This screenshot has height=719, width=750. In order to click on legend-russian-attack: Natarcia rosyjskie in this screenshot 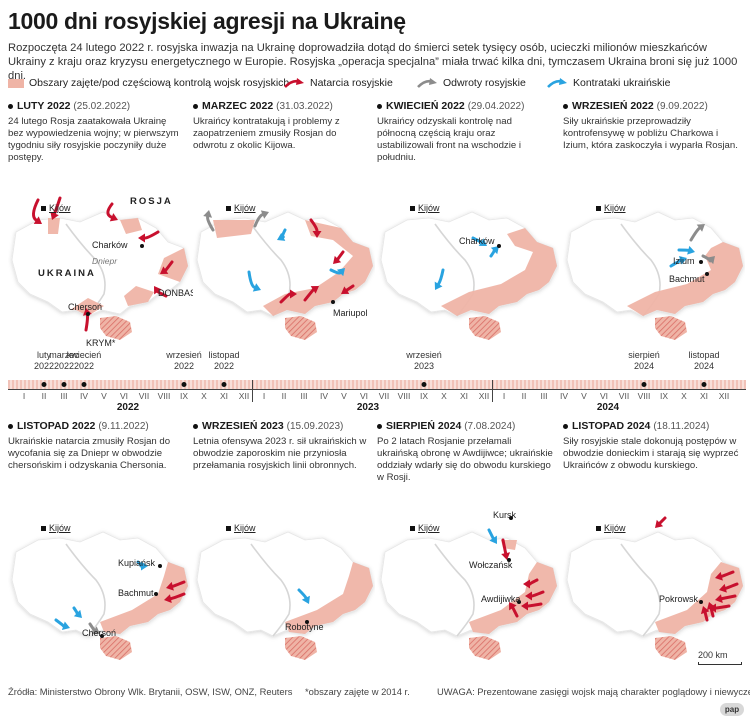, I will do `click(338, 83)`.